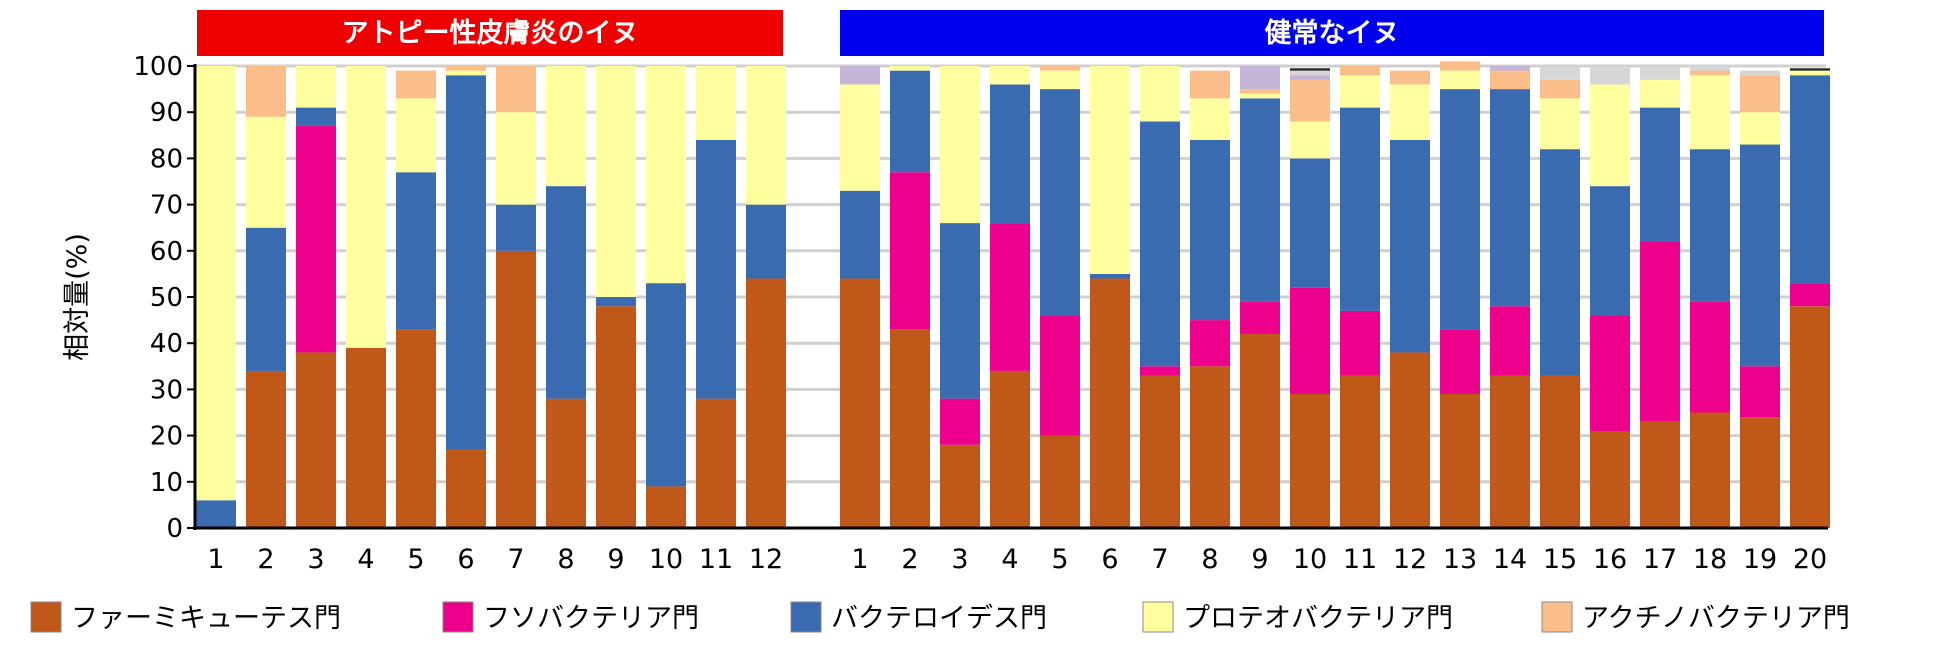 This screenshot has width=1950, height=658. I want to click on bar-p1-9-s4, so click(616, 181).